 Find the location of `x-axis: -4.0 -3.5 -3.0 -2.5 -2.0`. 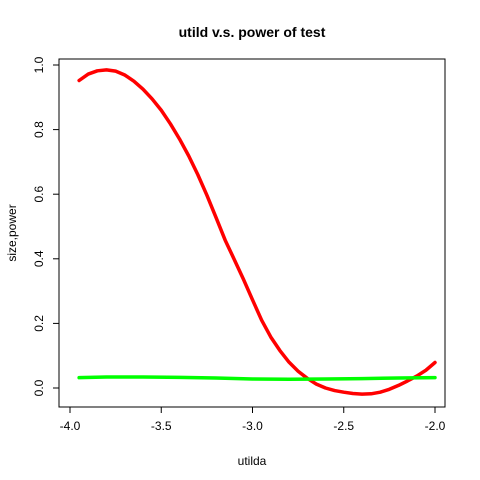

x-axis: -4.0 -3.5 -3.0 -2.5 -2.0 is located at coordinates (253, 419).